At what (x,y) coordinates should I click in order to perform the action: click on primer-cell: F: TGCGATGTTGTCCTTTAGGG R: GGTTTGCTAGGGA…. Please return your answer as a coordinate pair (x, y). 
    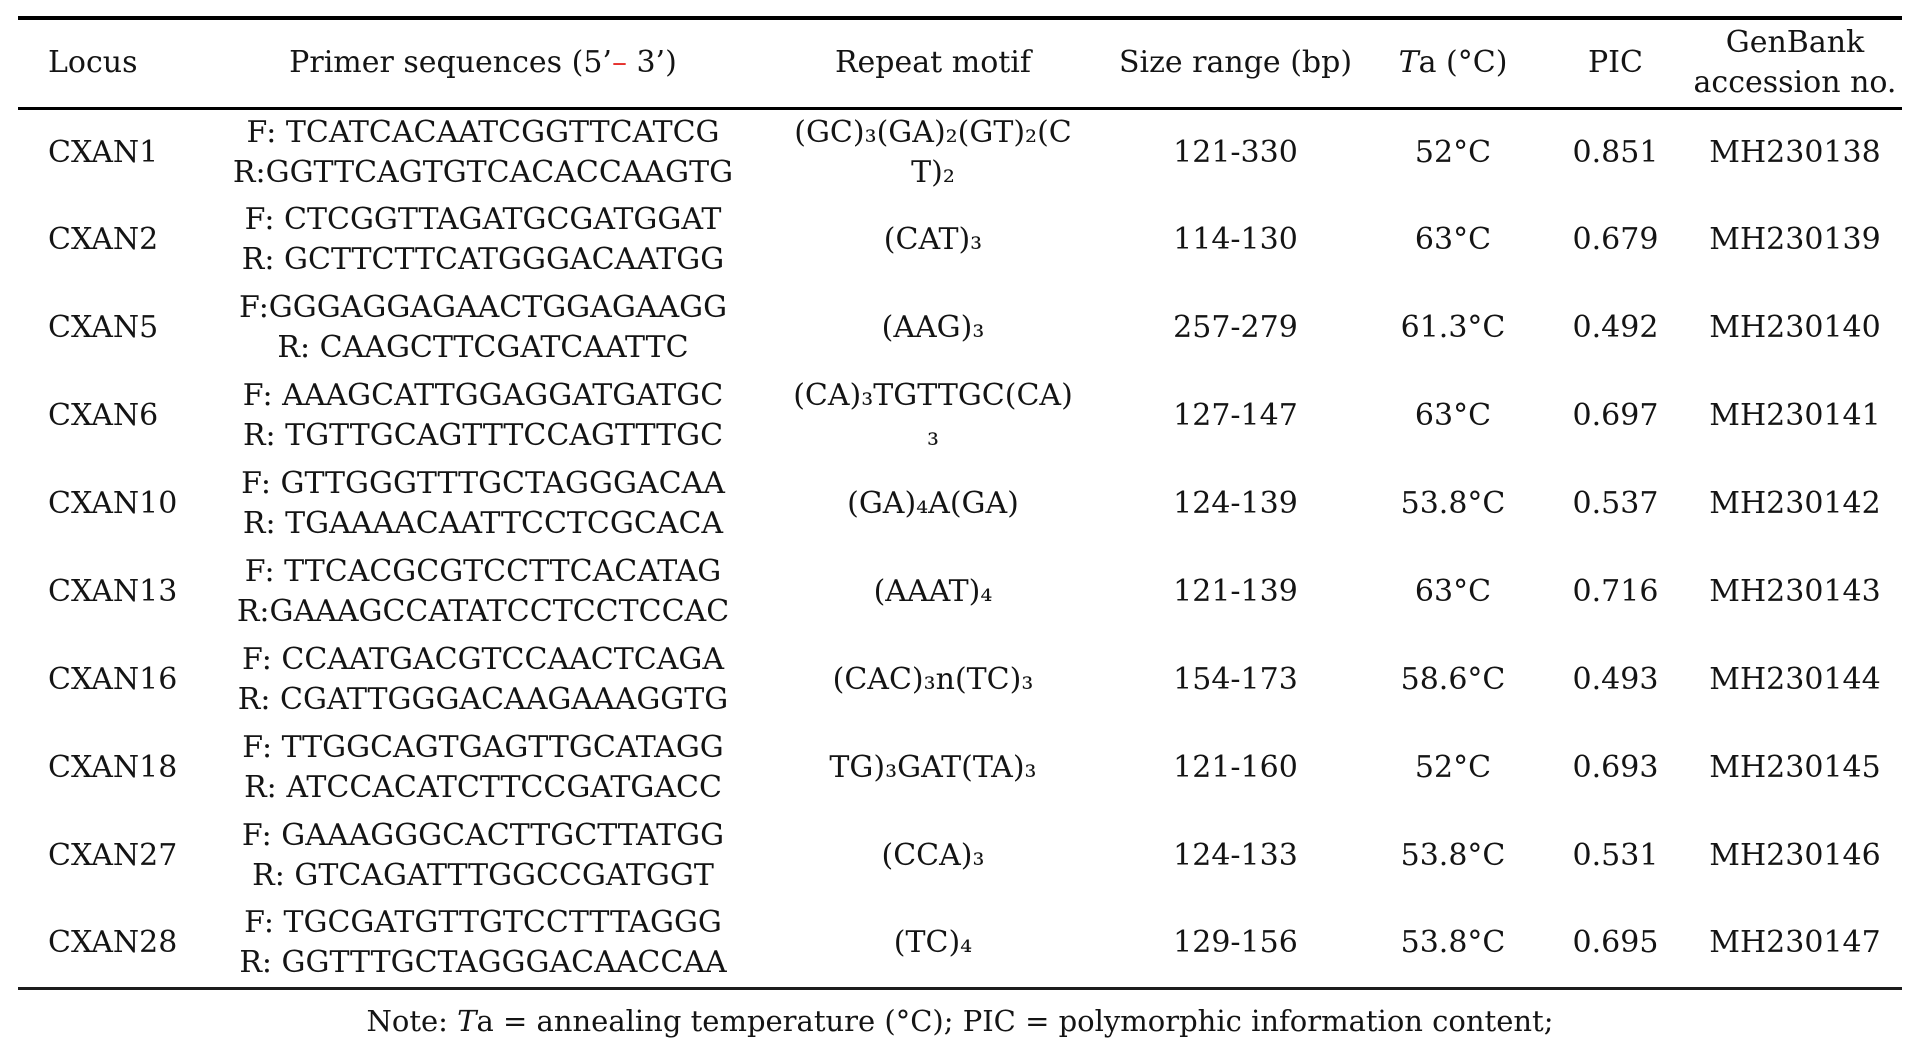
    Looking at the image, I should click on (483, 943).